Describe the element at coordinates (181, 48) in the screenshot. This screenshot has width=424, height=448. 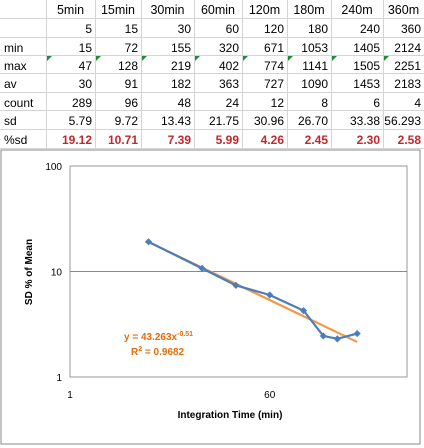
I see `cell-value: 155` at that location.